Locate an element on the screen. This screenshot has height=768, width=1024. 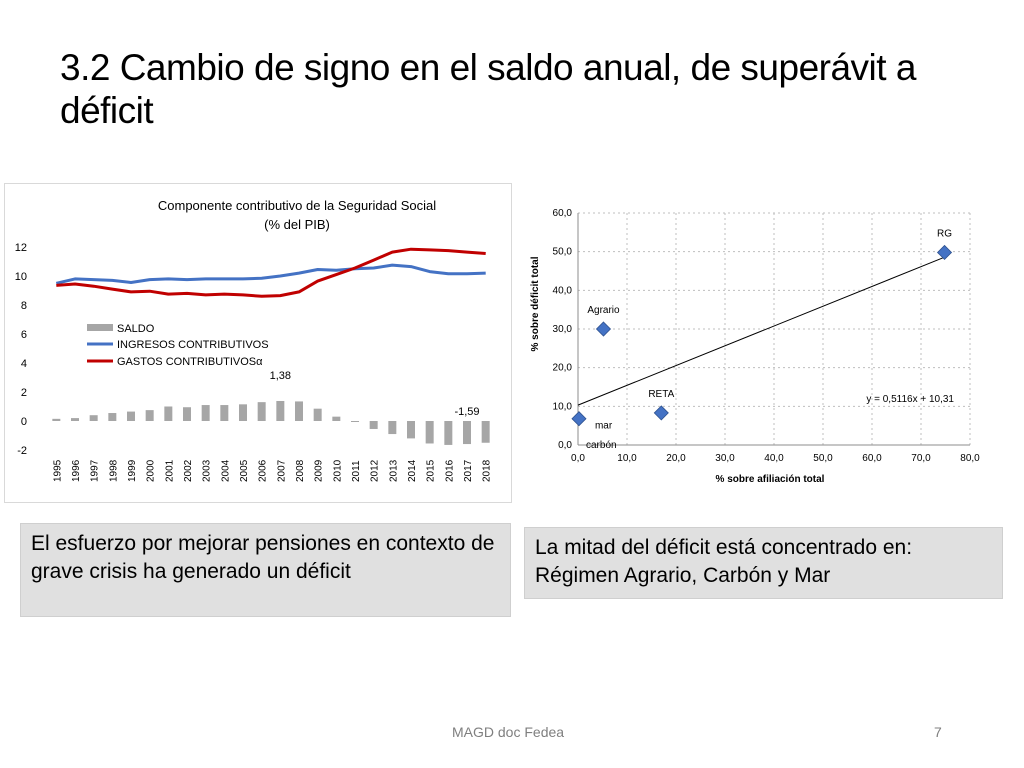
chart1-xtick-label: 1996 is located at coordinates (76, 470).